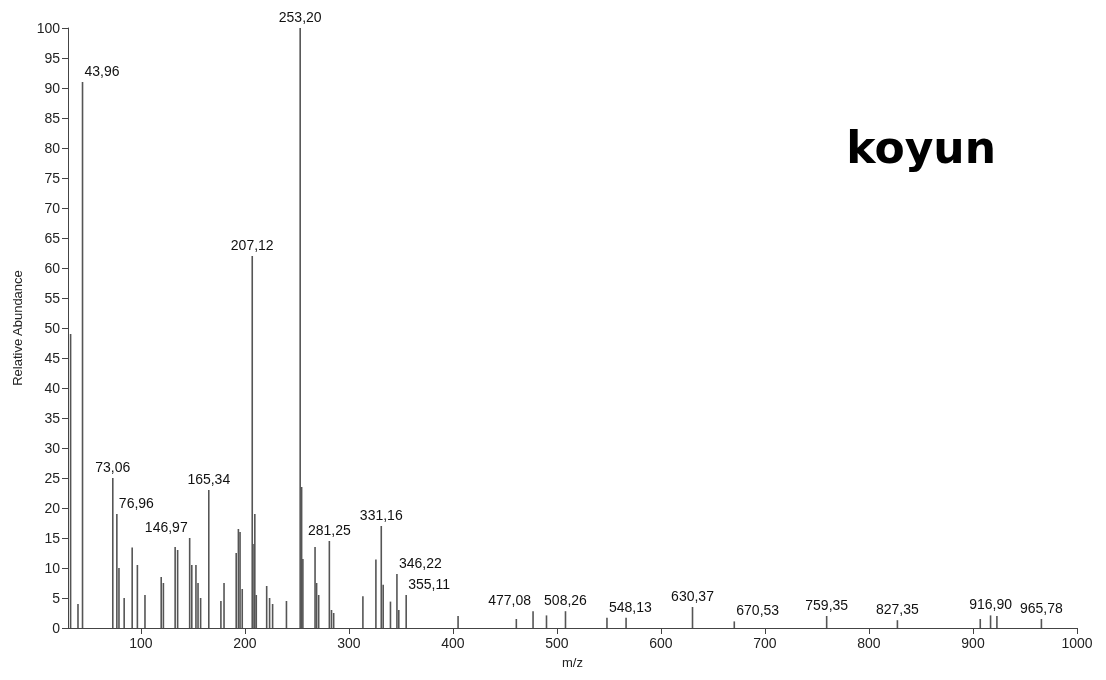  What do you see at coordinates (52, 448) in the screenshot?
I see `y-tick-label: 30` at bounding box center [52, 448].